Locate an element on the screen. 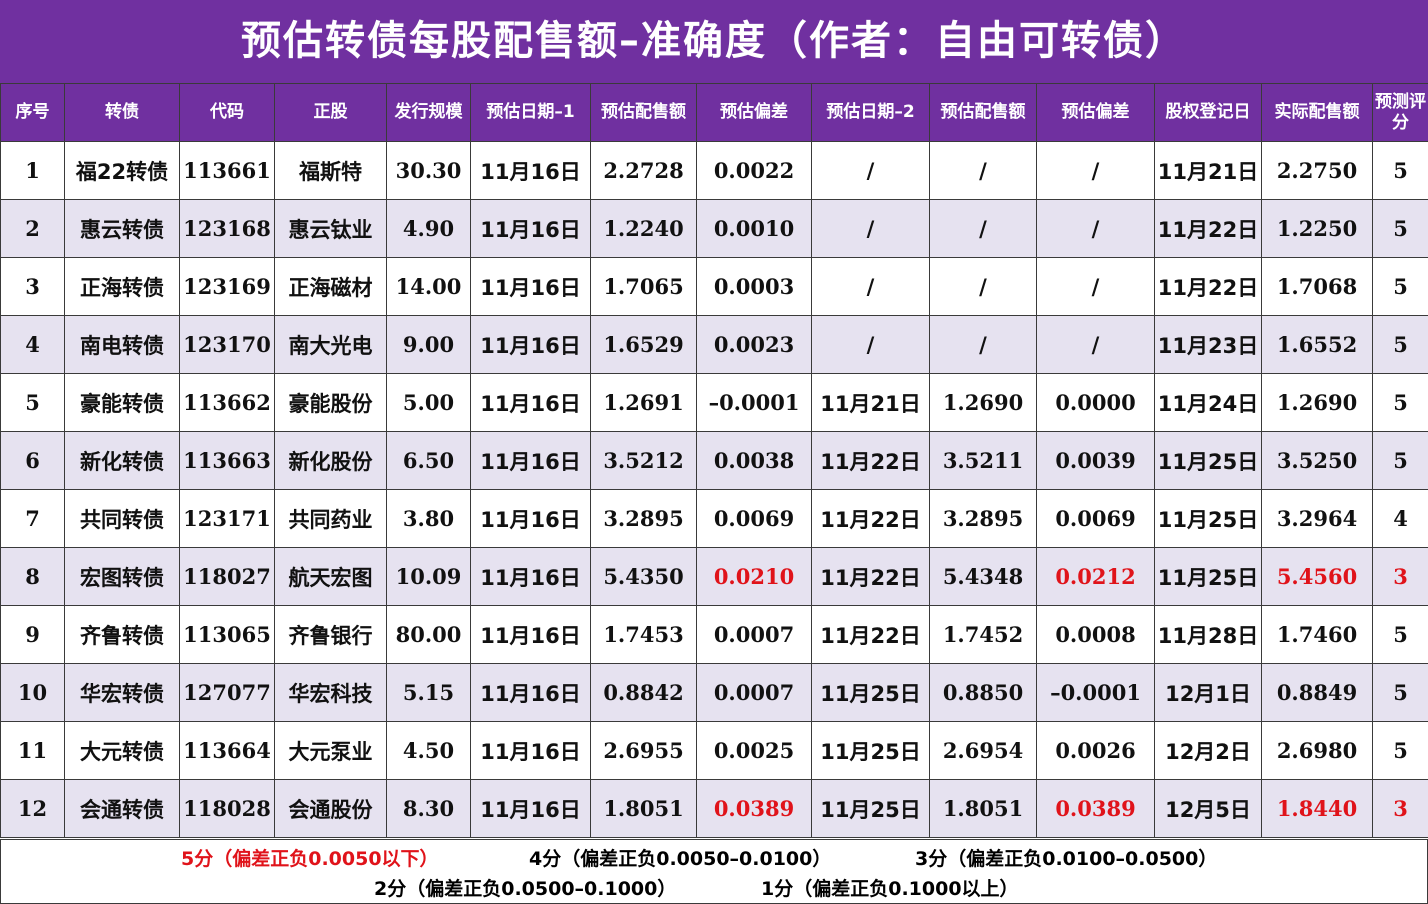 The width and height of the screenshot is (1428, 904). table-cell: 1.2691 is located at coordinates (643, 402).